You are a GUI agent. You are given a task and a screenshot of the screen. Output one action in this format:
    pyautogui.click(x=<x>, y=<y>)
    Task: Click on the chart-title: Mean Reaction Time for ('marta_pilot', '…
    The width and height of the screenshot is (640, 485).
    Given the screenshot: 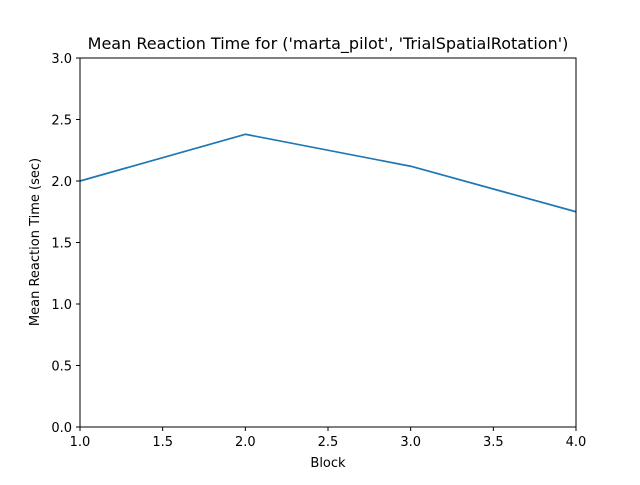 What is the action you would take?
    pyautogui.click(x=328, y=44)
    